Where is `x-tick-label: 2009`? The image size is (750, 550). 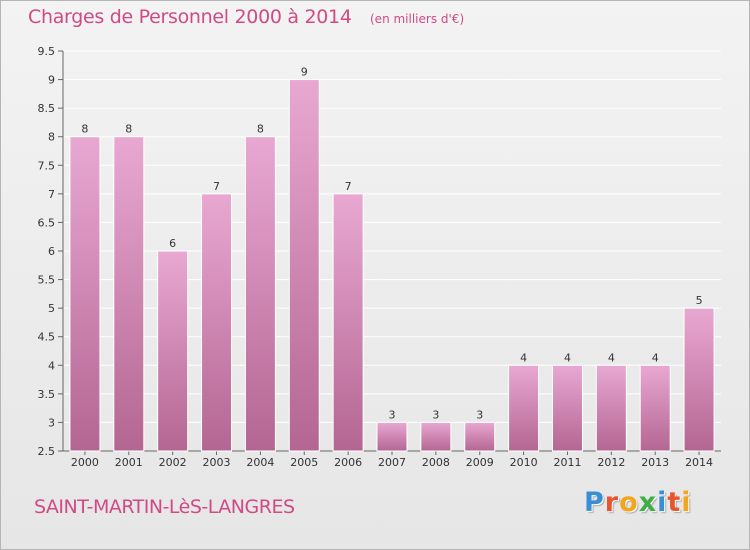 x-tick-label: 2009 is located at coordinates (480, 462).